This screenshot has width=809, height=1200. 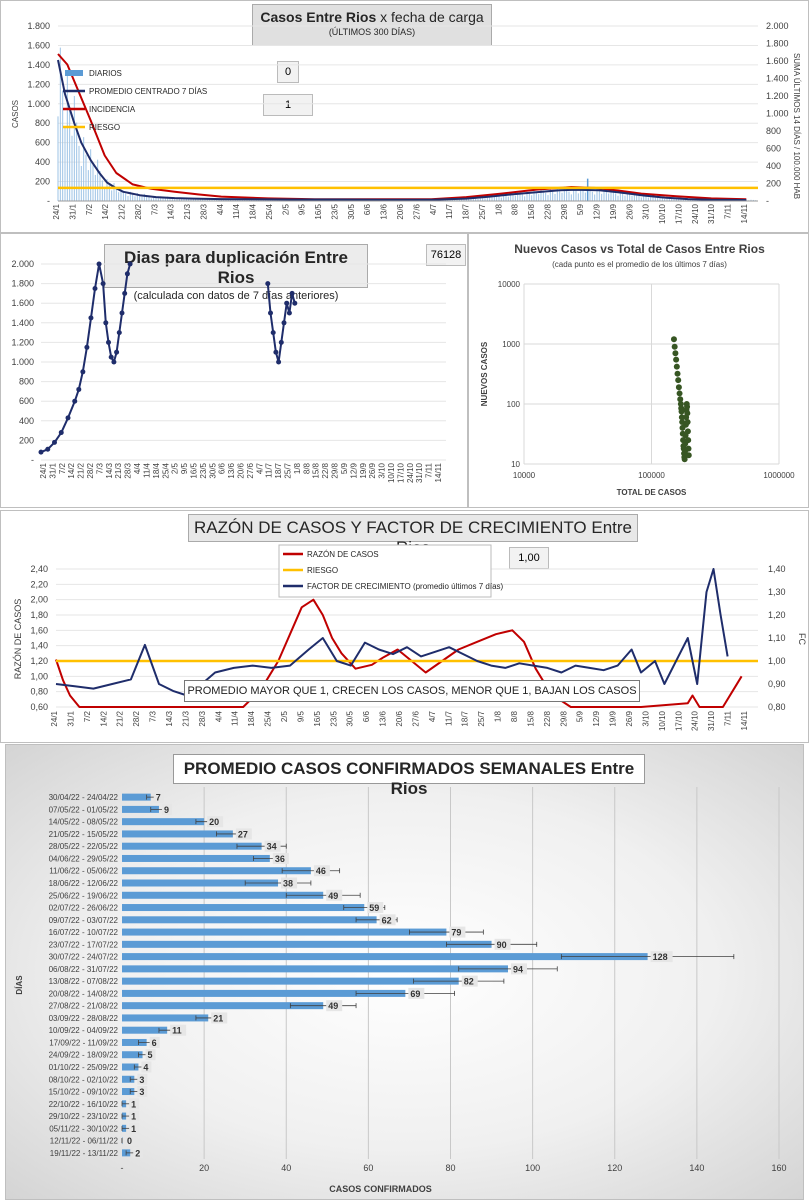 I want to click on p1-xtick-10: 4/4, so click(x=220, y=209).